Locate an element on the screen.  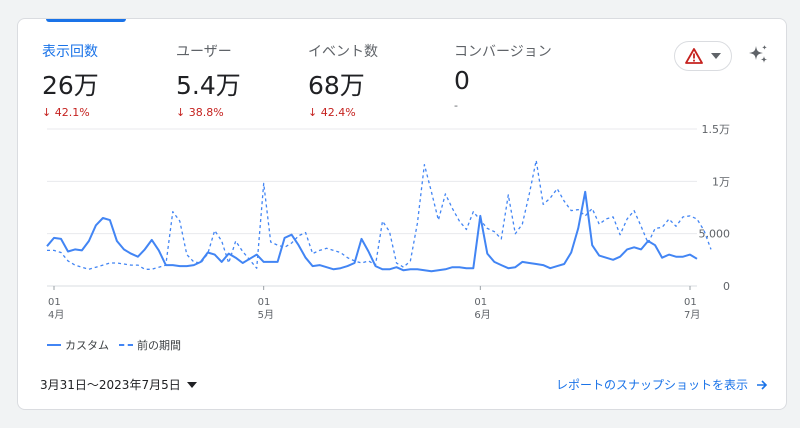
legend-dashed-swatch is located at coordinates (126, 345).